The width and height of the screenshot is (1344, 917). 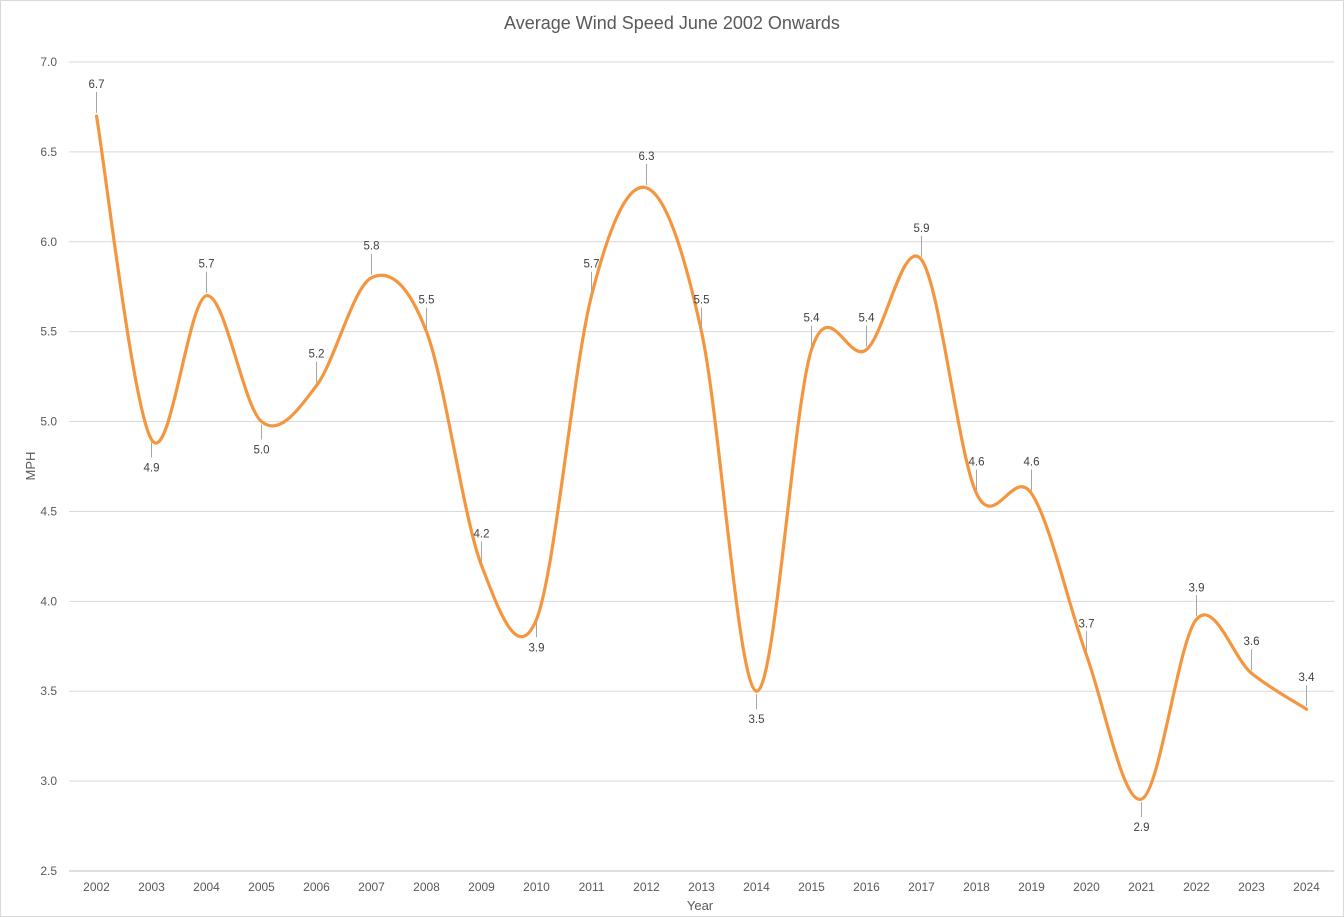 What do you see at coordinates (1306, 887) in the screenshot?
I see `x-tick-label: 2024` at bounding box center [1306, 887].